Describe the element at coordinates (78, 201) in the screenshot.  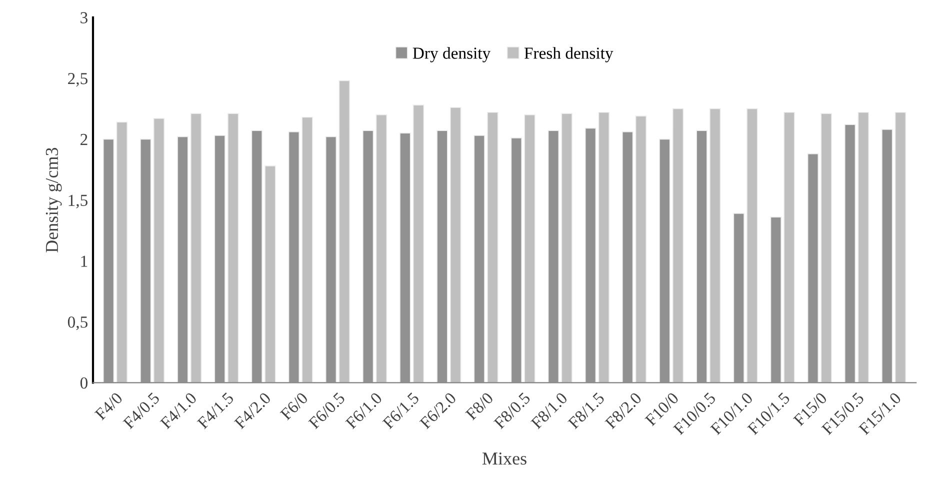
I see `y-tick-label: 1,5` at that location.